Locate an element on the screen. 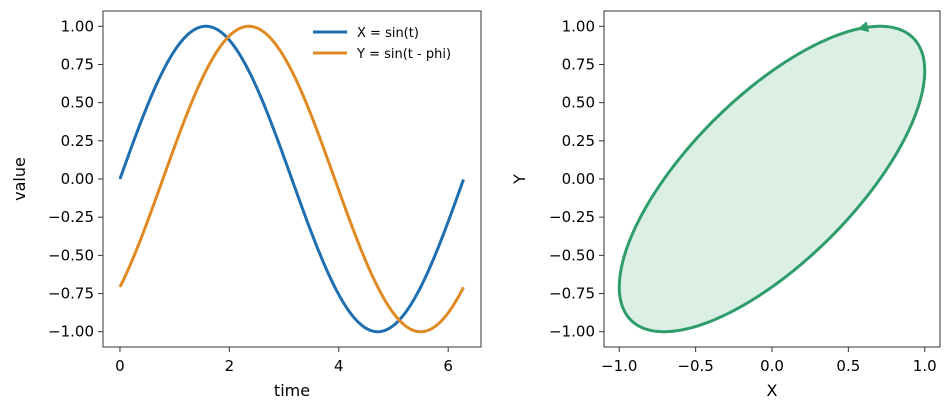  time-series-y-label: value is located at coordinates (19, 179).